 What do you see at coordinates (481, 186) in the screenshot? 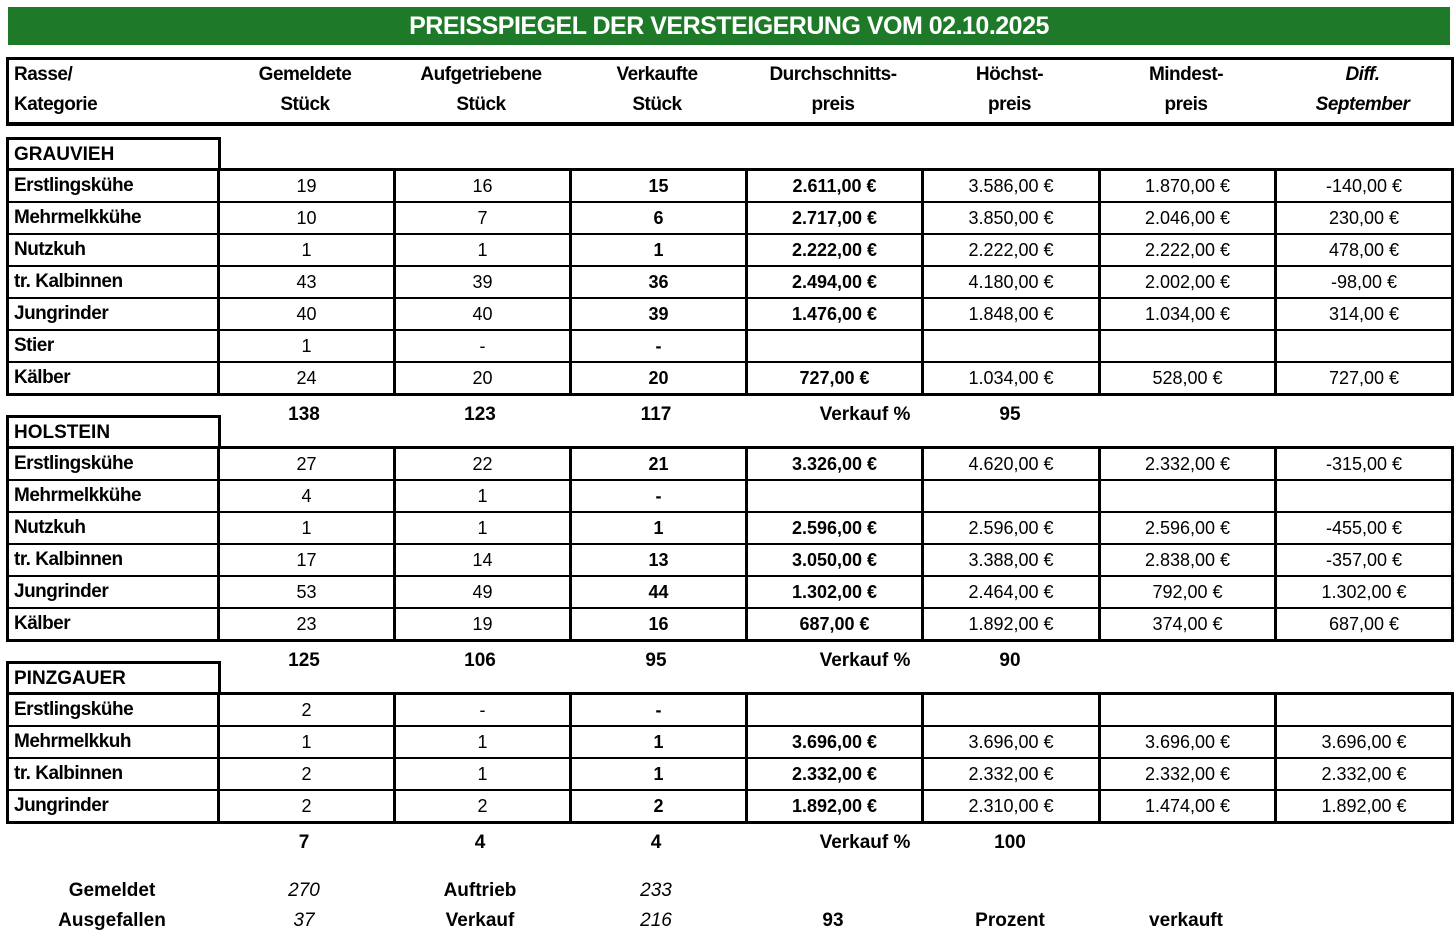
I see `table-cell: 16` at bounding box center [481, 186].